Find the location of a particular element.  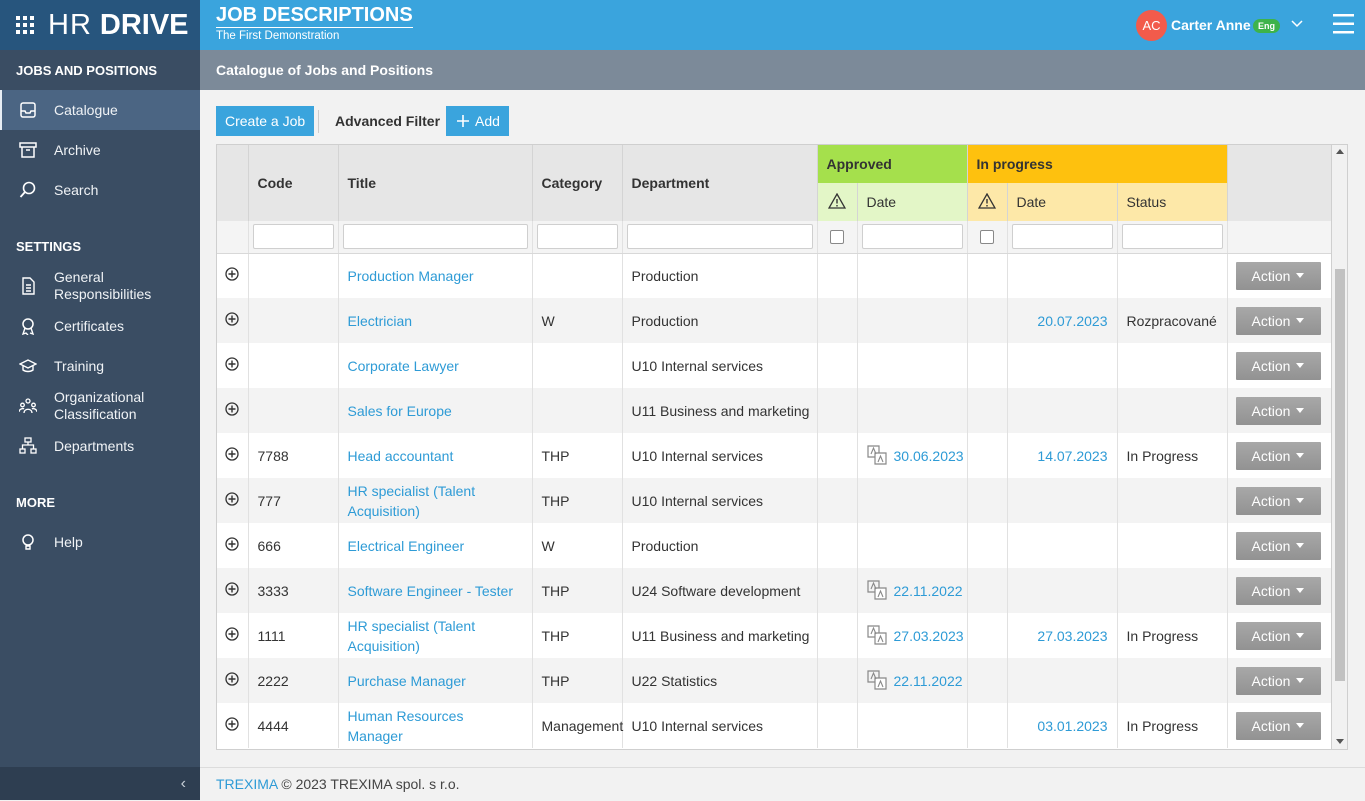

nav-item: Help is located at coordinates (100, 542).